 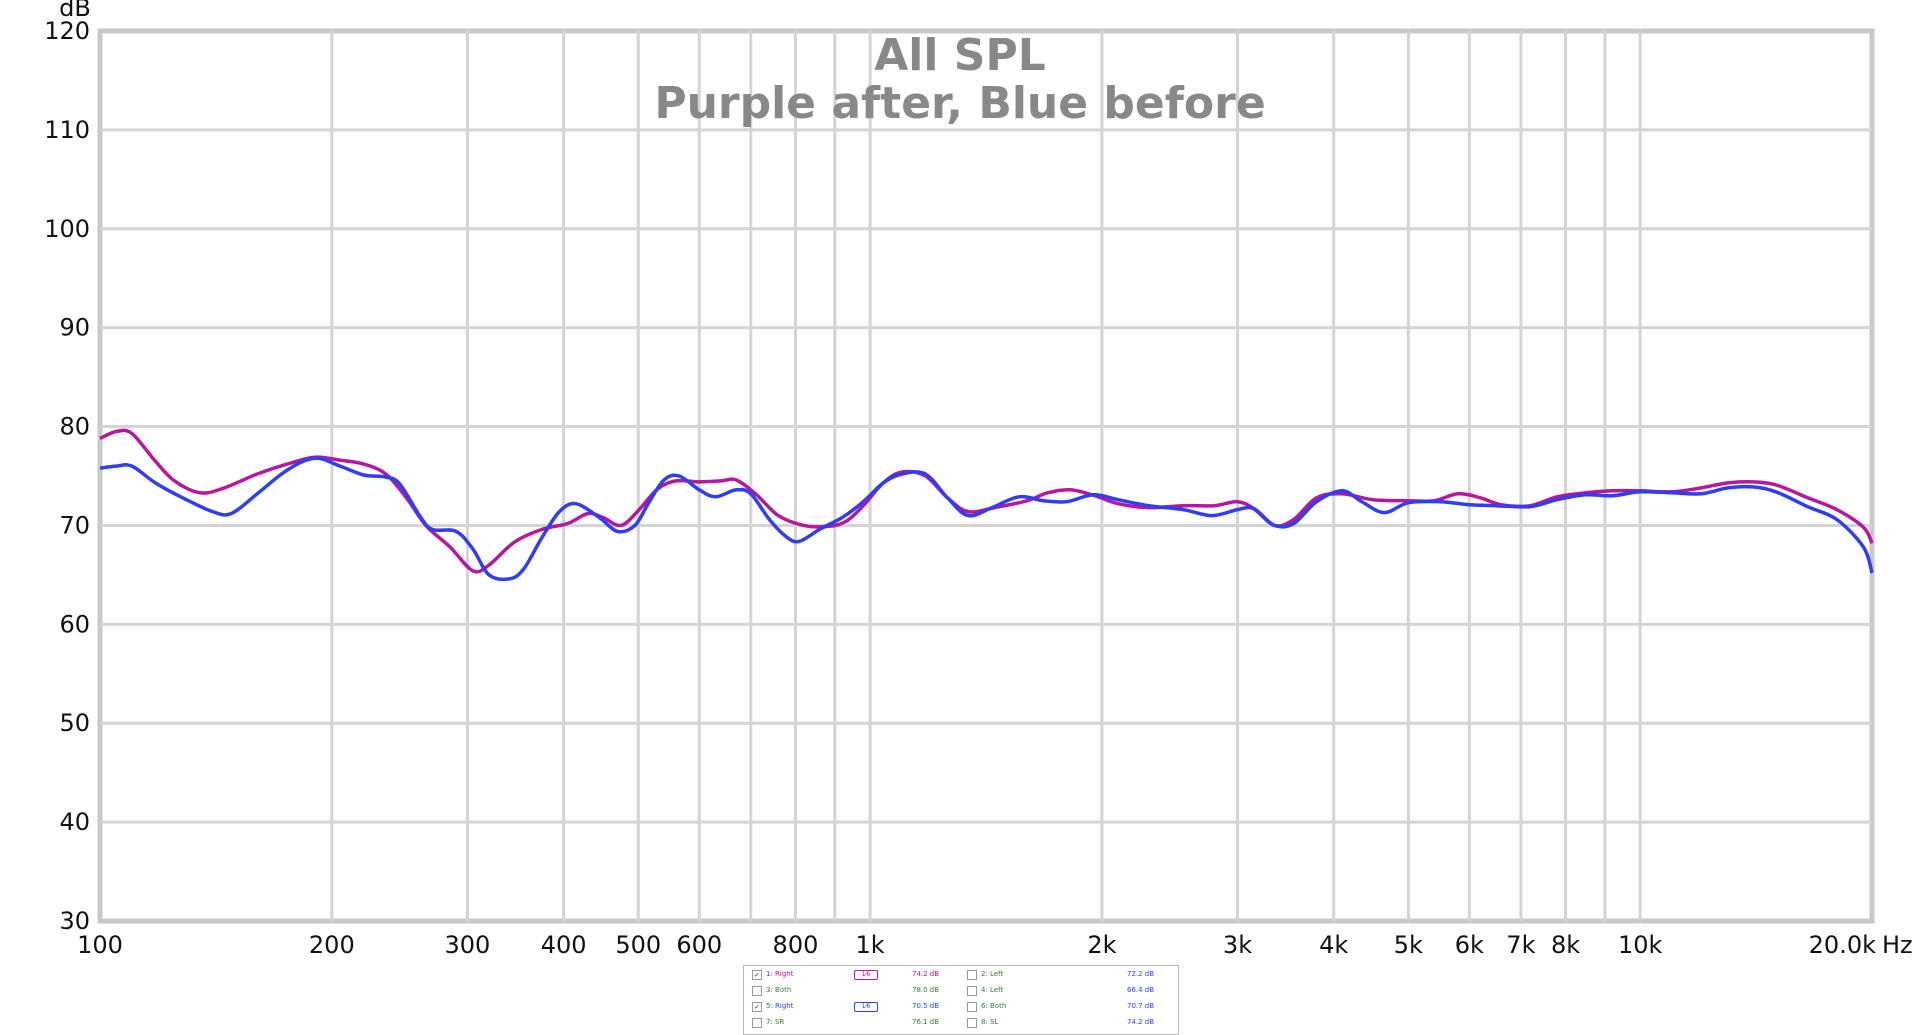 What do you see at coordinates (961, 975) in the screenshot?
I see `legend-row: ✓ 1: Right 1⁄6 74.2 dB 2: Left 72.2 dB` at bounding box center [961, 975].